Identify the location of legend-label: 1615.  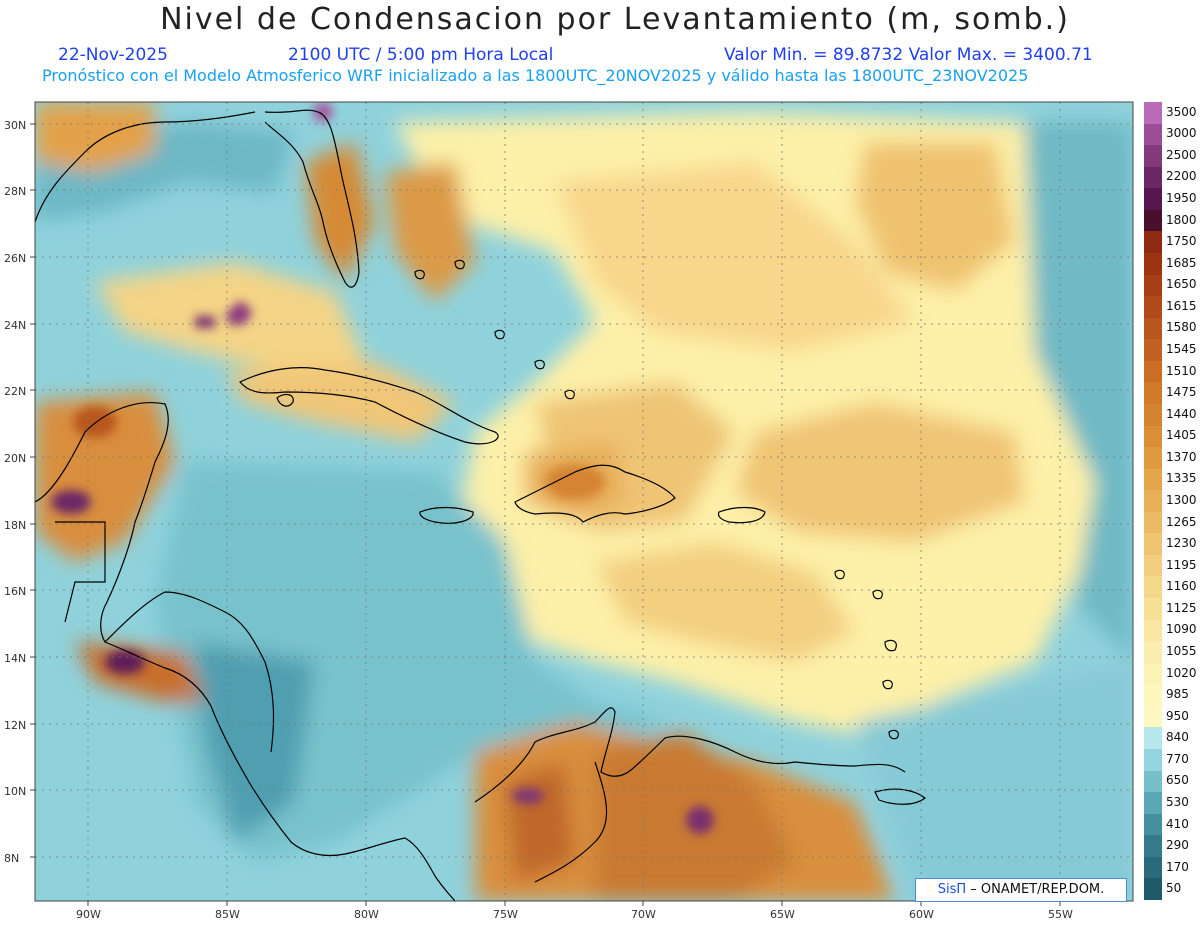
(1181, 305).